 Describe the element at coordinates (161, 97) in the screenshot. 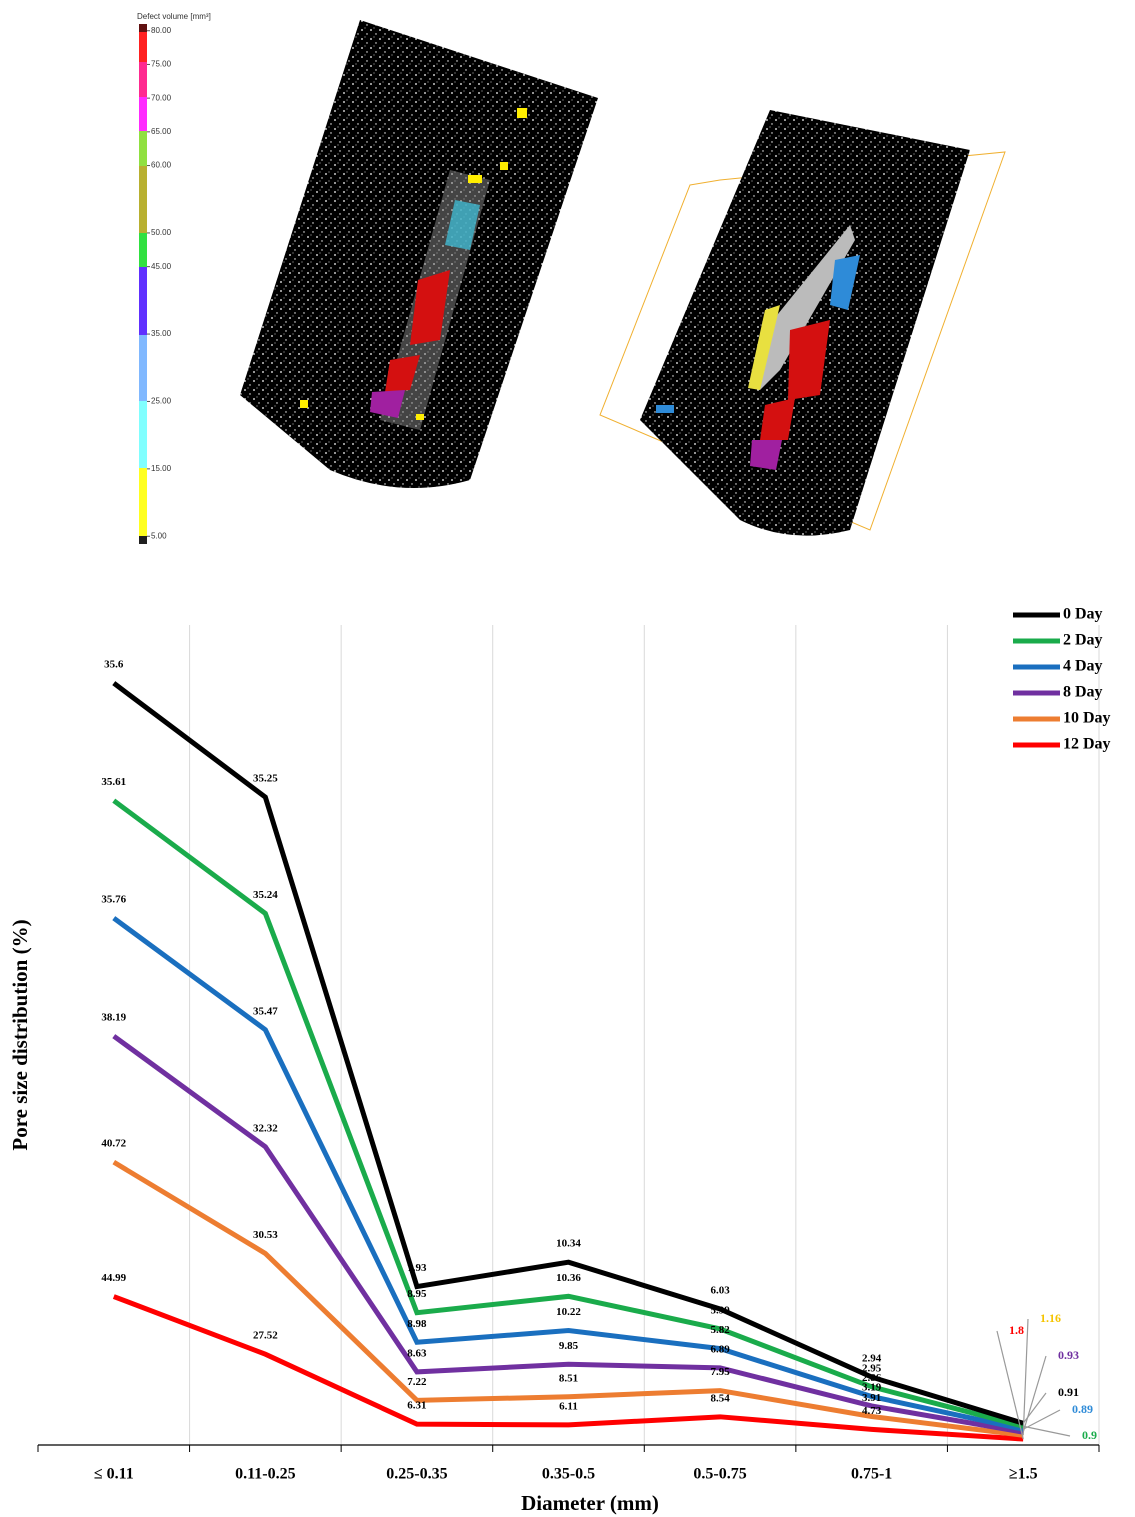

I see `color-bar-label: 70.00` at that location.